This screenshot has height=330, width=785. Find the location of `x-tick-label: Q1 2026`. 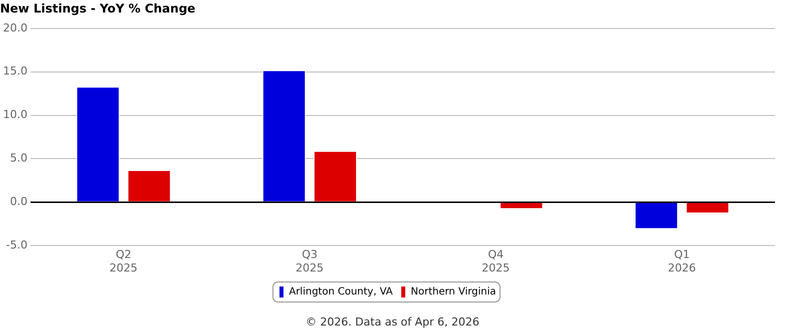

x-tick-label: Q1 2026 is located at coordinates (682, 261).